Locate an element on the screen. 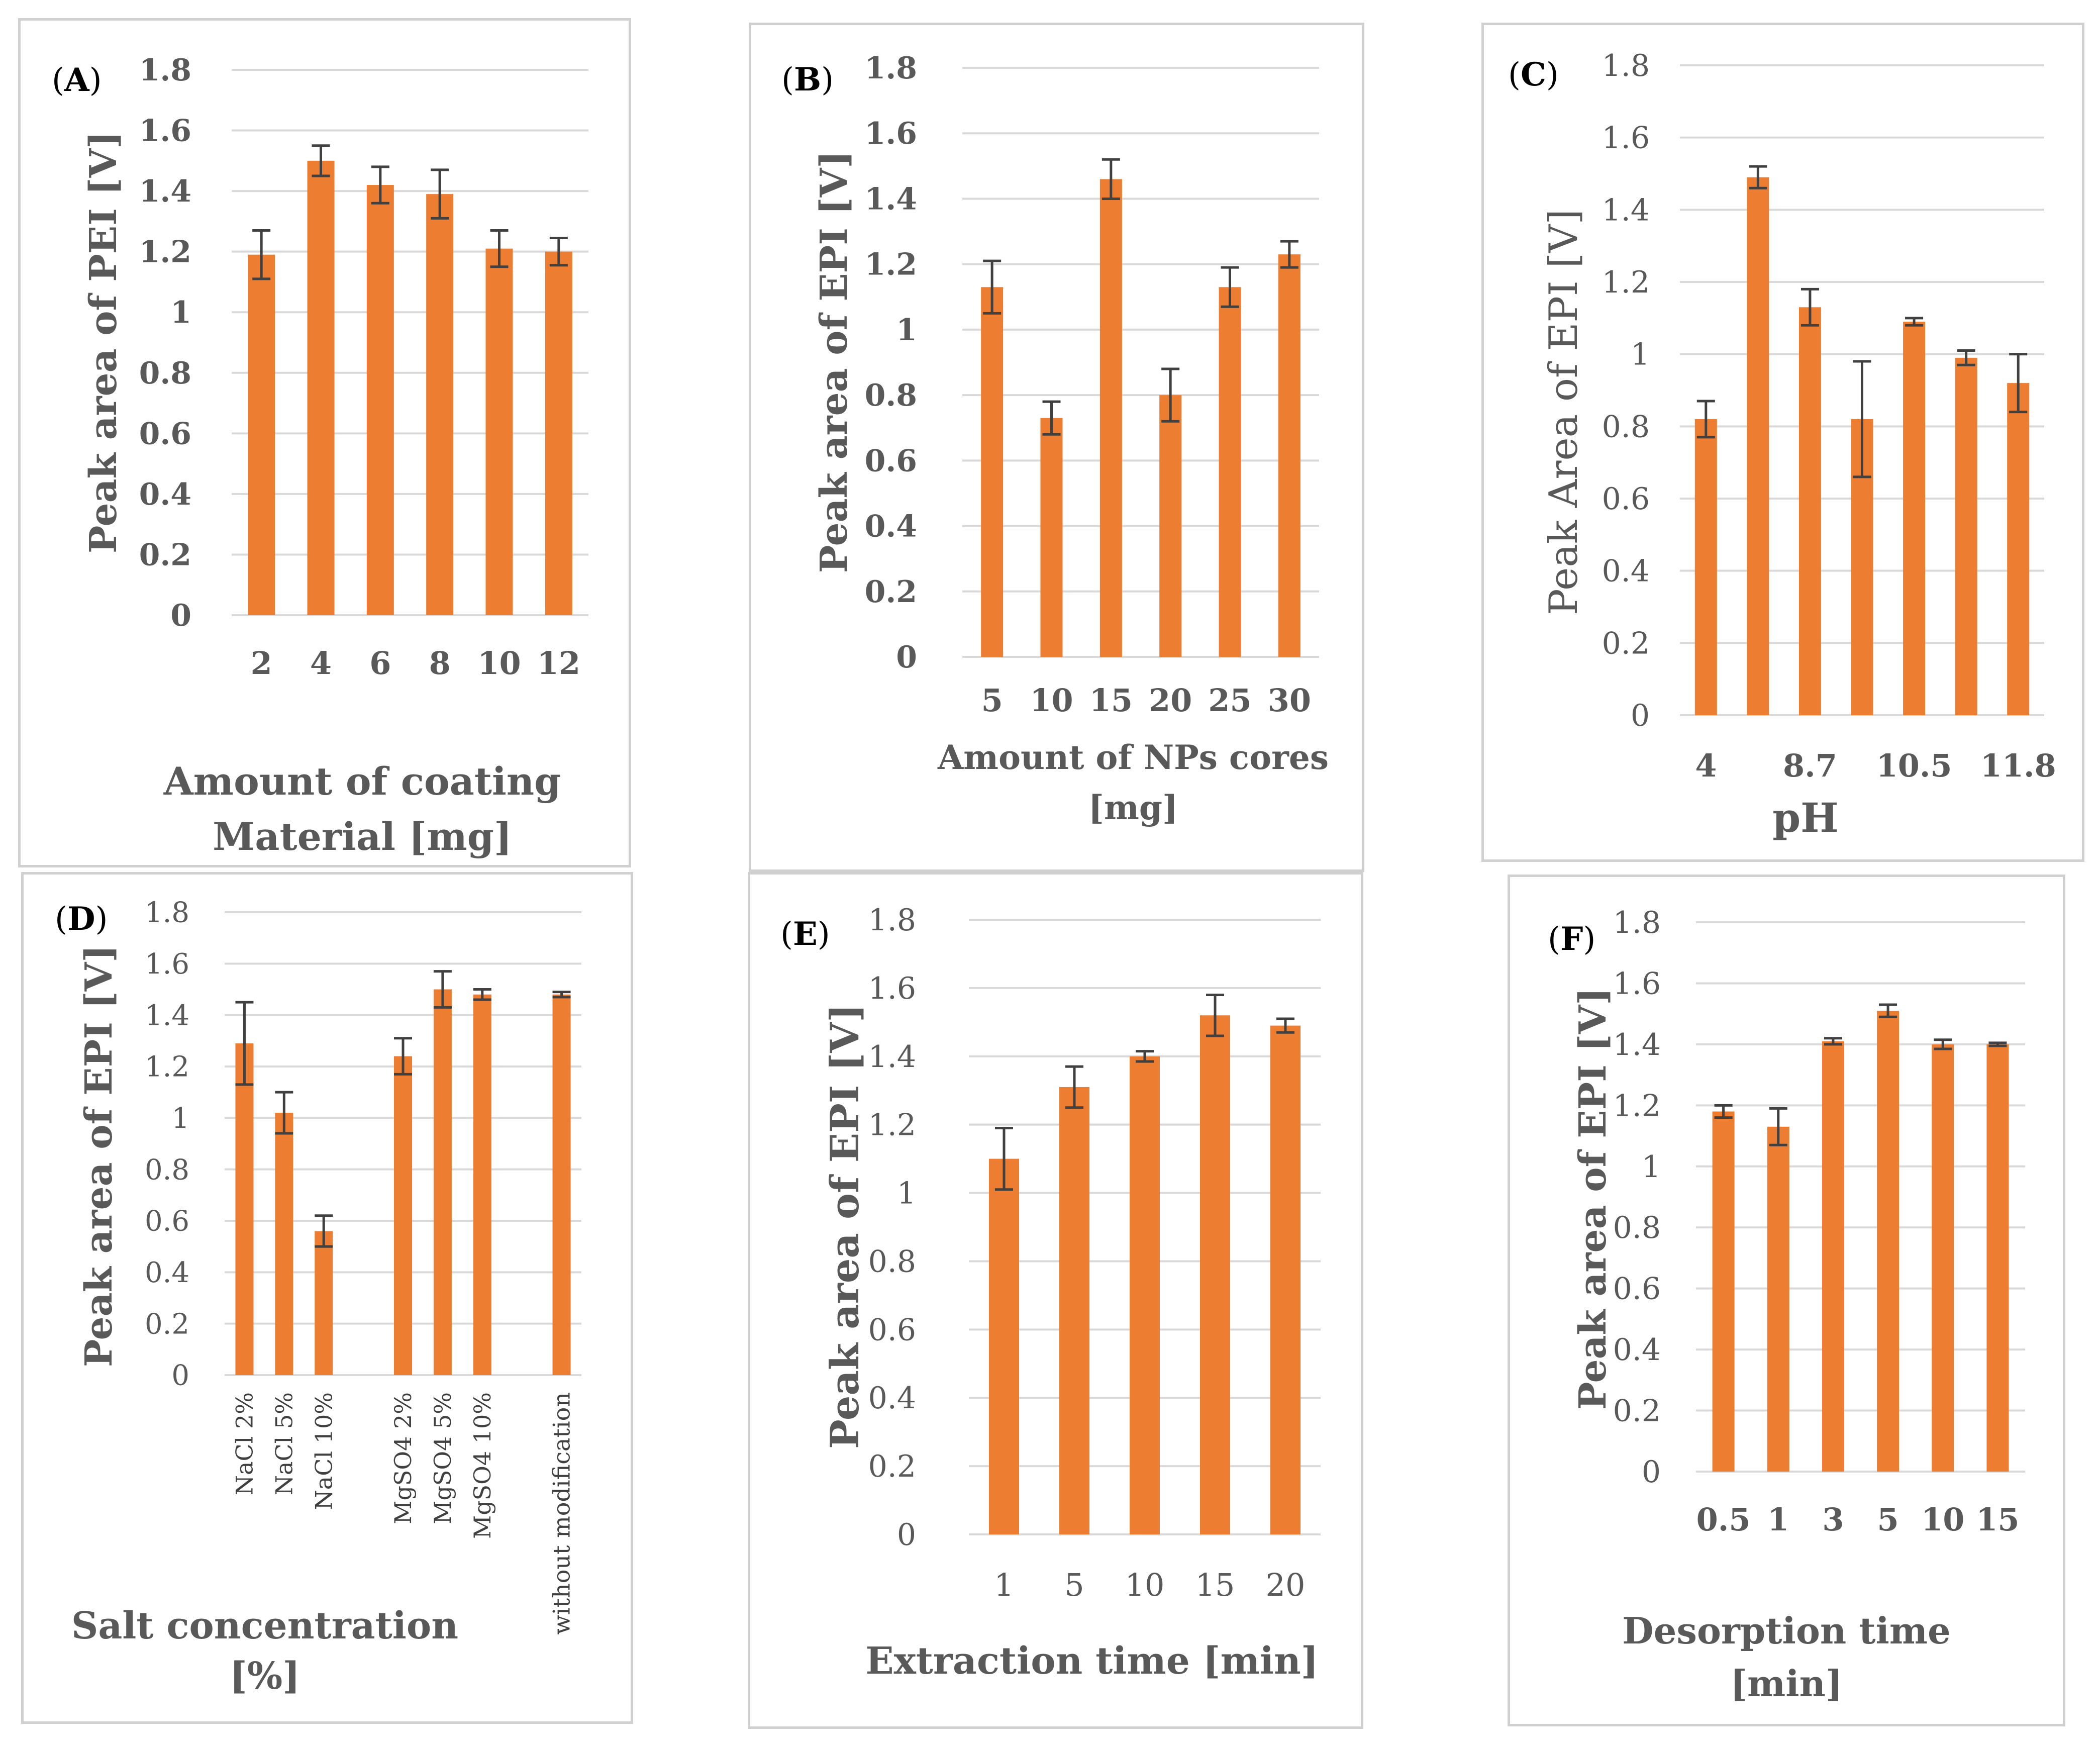  x-tick-label: MgSO4 10% is located at coordinates (482, 1466).